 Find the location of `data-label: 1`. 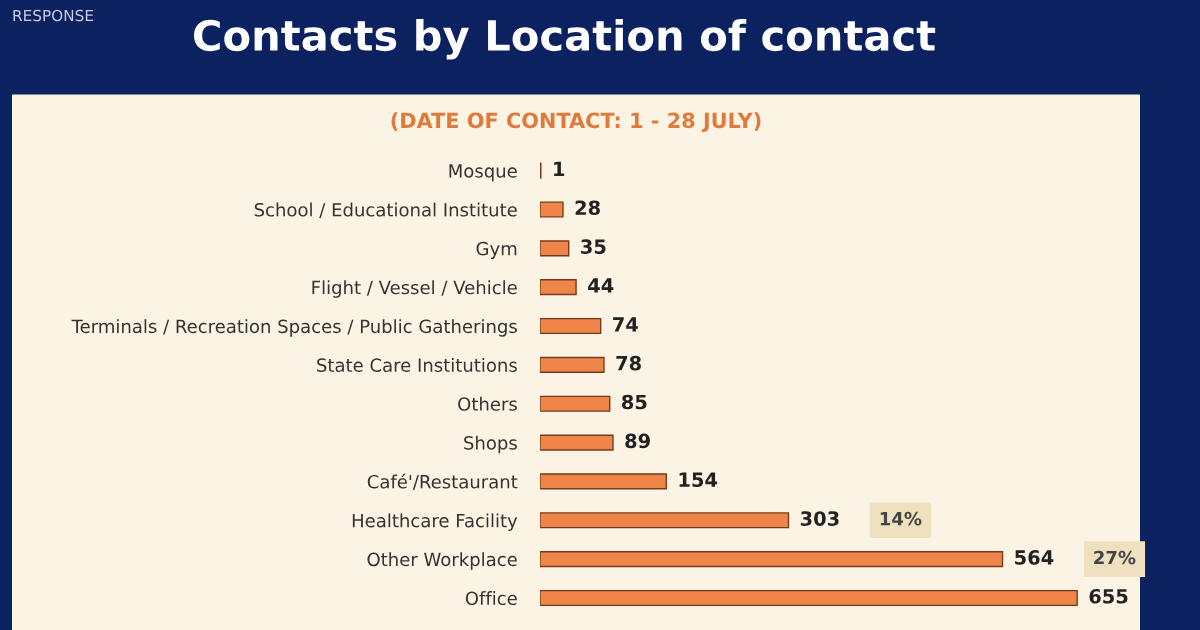

data-label: 1 is located at coordinates (559, 168).